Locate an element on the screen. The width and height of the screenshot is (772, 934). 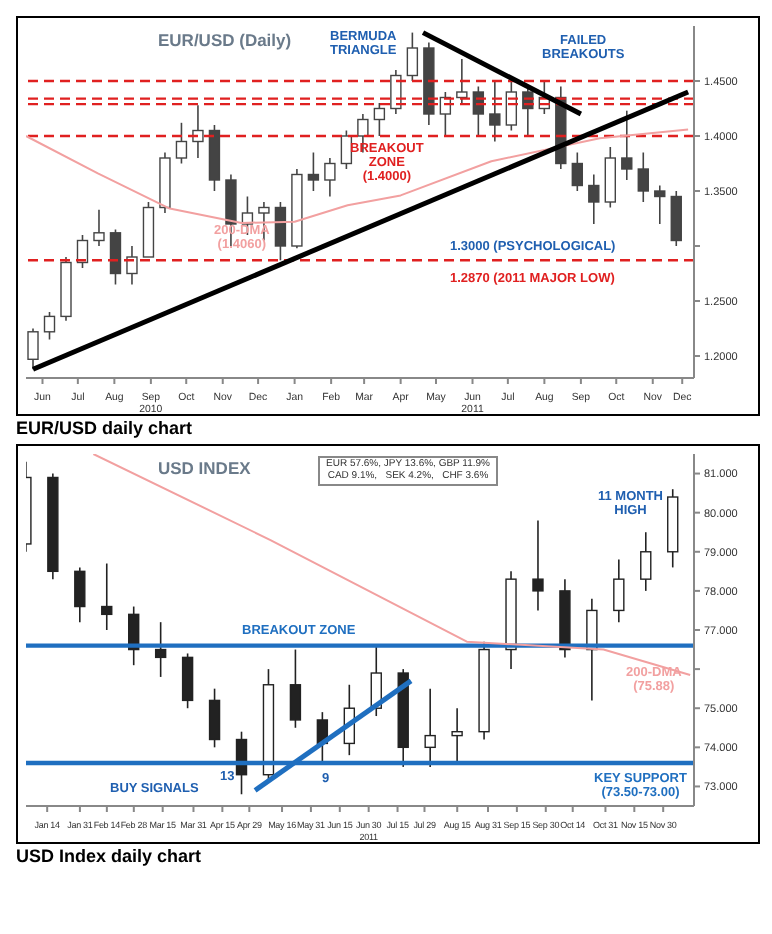
text: USD Index daily chart is located at coordinates (110, 856).